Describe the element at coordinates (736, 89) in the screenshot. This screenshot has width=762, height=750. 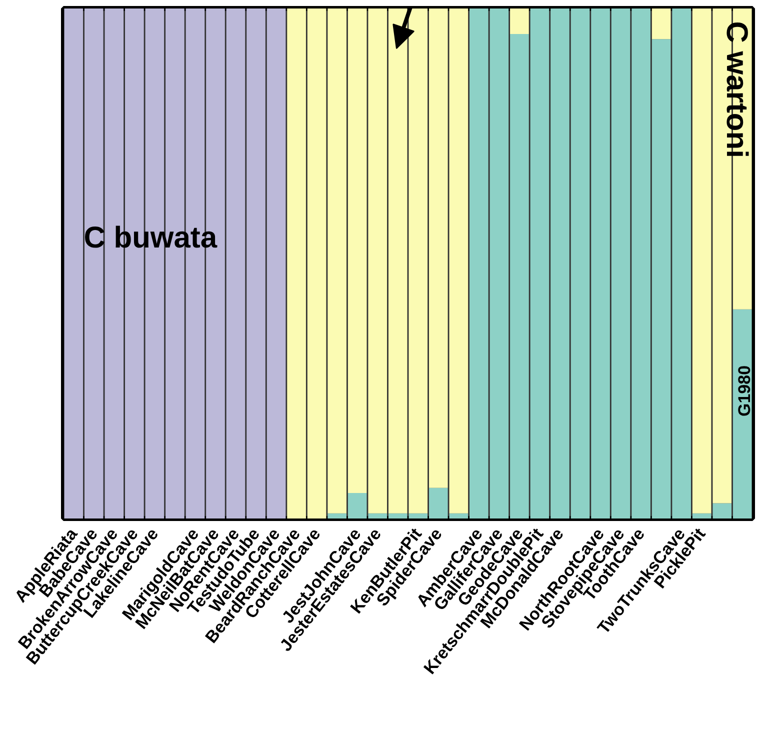
I see `annotation: C wartoni` at that location.